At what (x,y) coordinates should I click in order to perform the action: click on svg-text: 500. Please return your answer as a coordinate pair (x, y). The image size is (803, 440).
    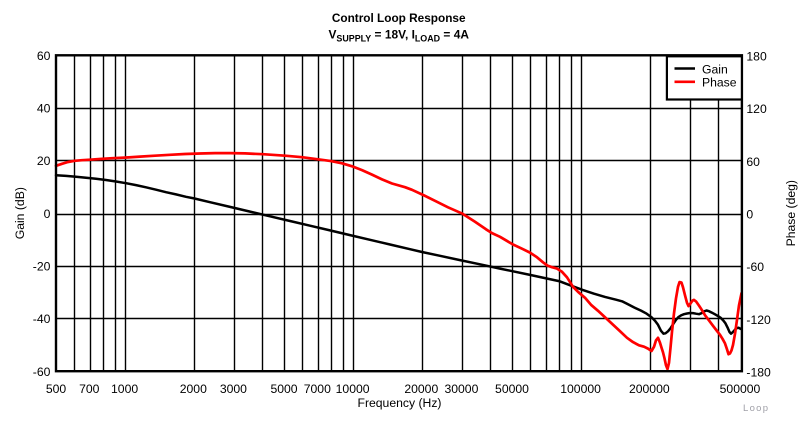
    Looking at the image, I should click on (56, 389).